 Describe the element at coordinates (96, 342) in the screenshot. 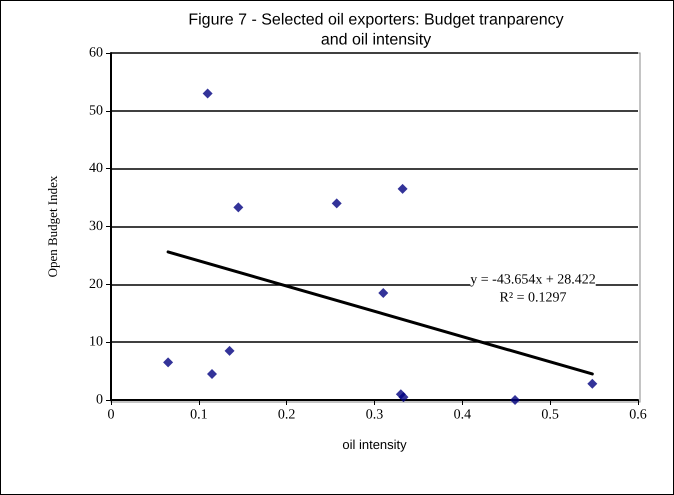

I see `y-tick-label: 10` at that location.